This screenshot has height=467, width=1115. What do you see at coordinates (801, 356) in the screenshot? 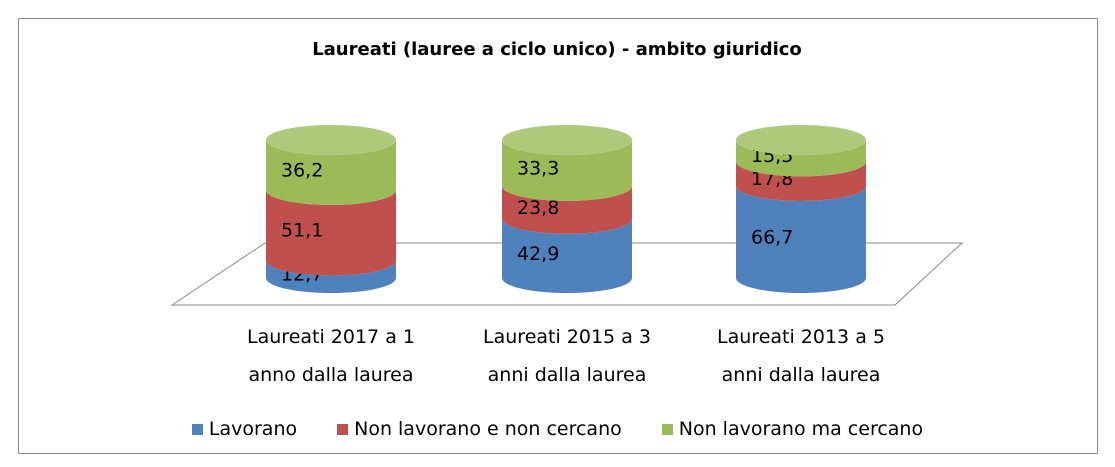
I see `x-tick-label: Laureati 2013 a 5 anni dalla laurea` at bounding box center [801, 356].